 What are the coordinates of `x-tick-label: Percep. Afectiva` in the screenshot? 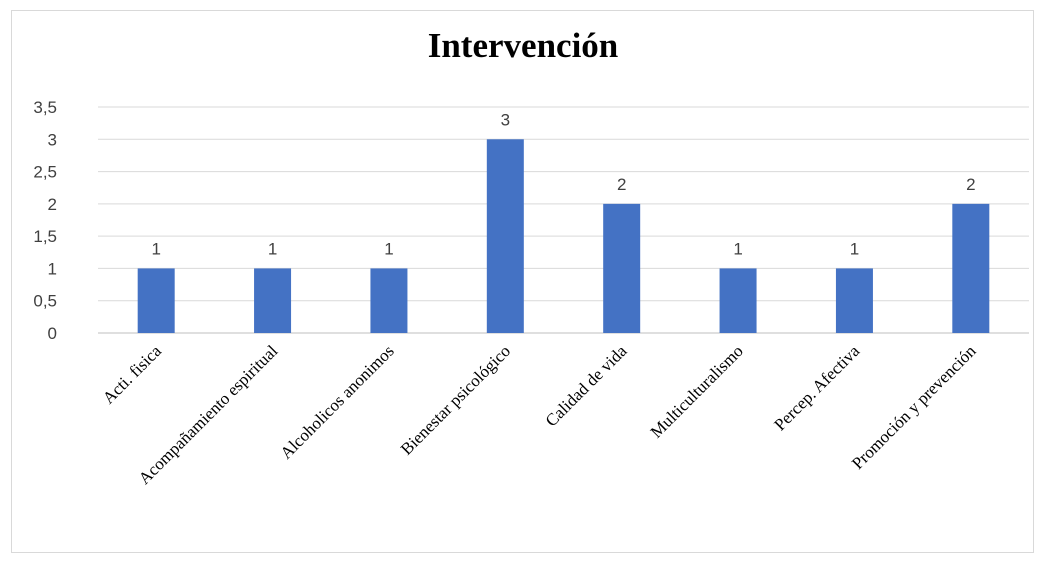 It's located at (816, 387).